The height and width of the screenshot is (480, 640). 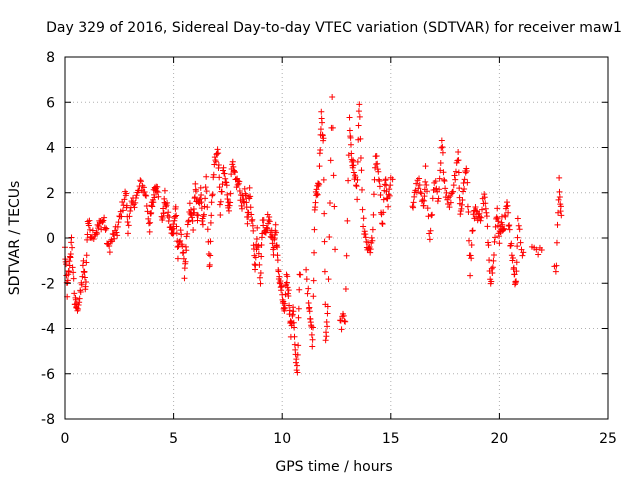 What do you see at coordinates (50, 194) in the screenshot?
I see `y-tick-label: 2` at bounding box center [50, 194].